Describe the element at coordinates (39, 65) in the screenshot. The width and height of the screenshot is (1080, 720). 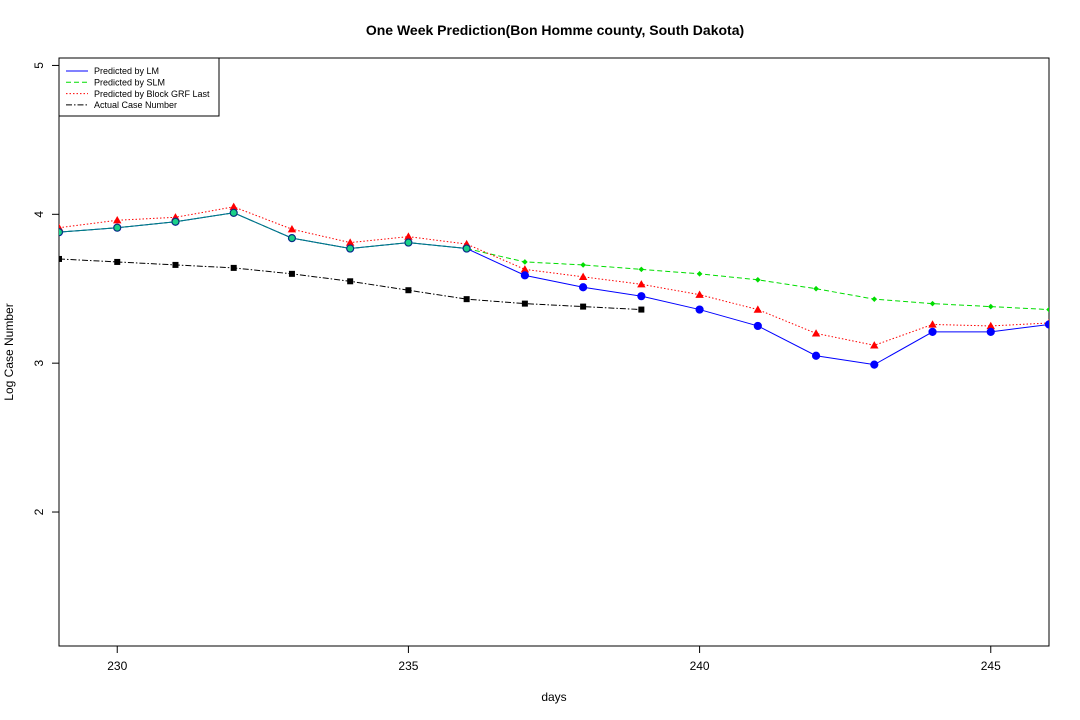
I see `y-tick-label: 5` at that location.